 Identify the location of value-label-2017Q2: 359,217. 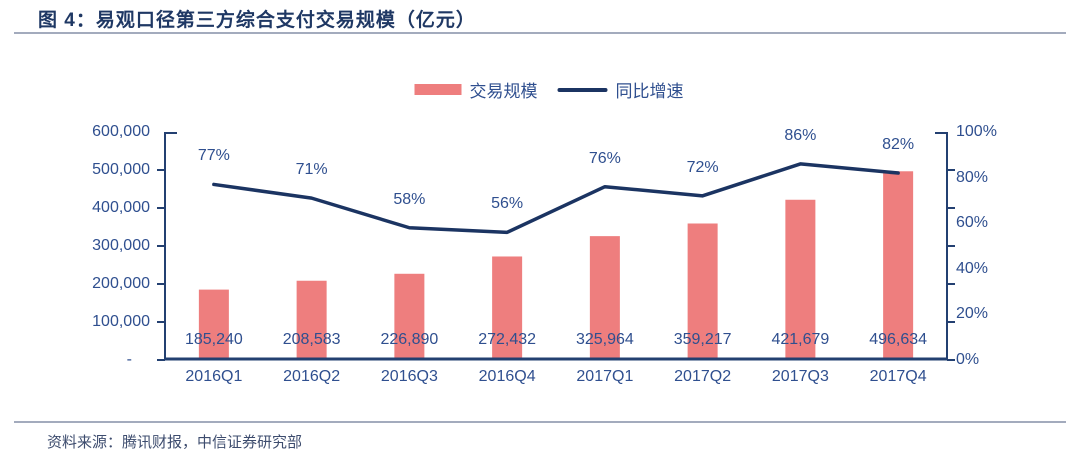
(702, 339).